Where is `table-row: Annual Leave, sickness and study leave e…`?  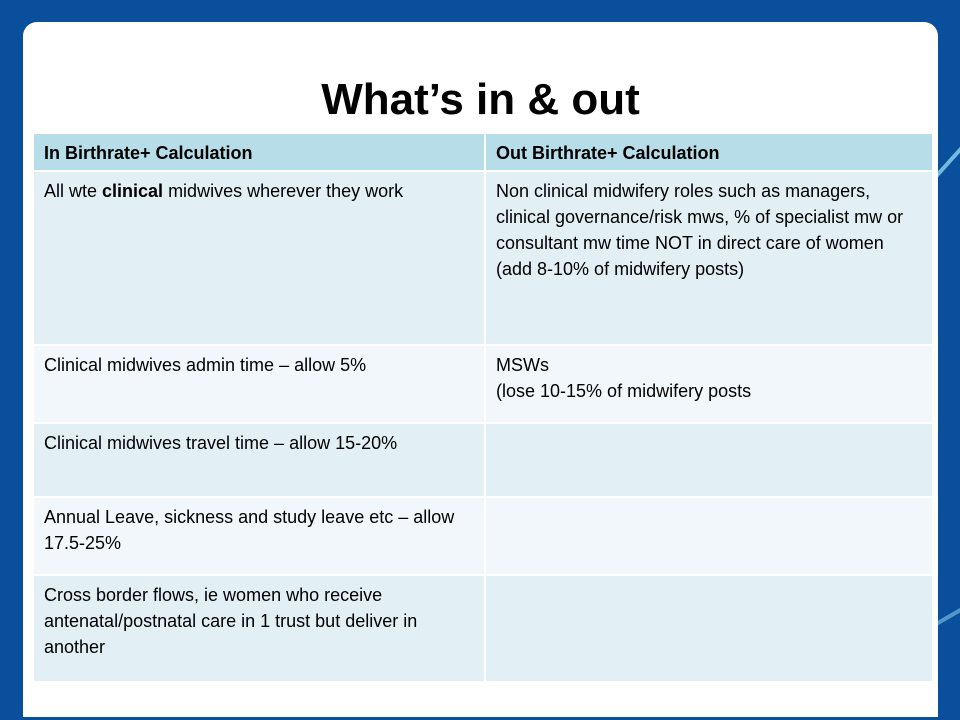
table-row: Annual Leave, sickness and study leave e… is located at coordinates (484, 535).